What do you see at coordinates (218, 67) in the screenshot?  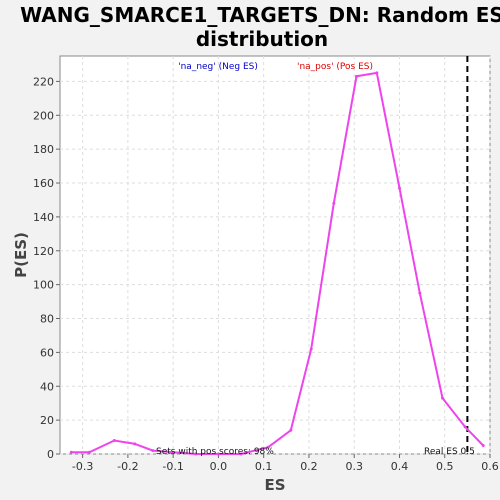 I see `legend-neg: 'na_neg' (Neg ES)` at bounding box center [218, 67].